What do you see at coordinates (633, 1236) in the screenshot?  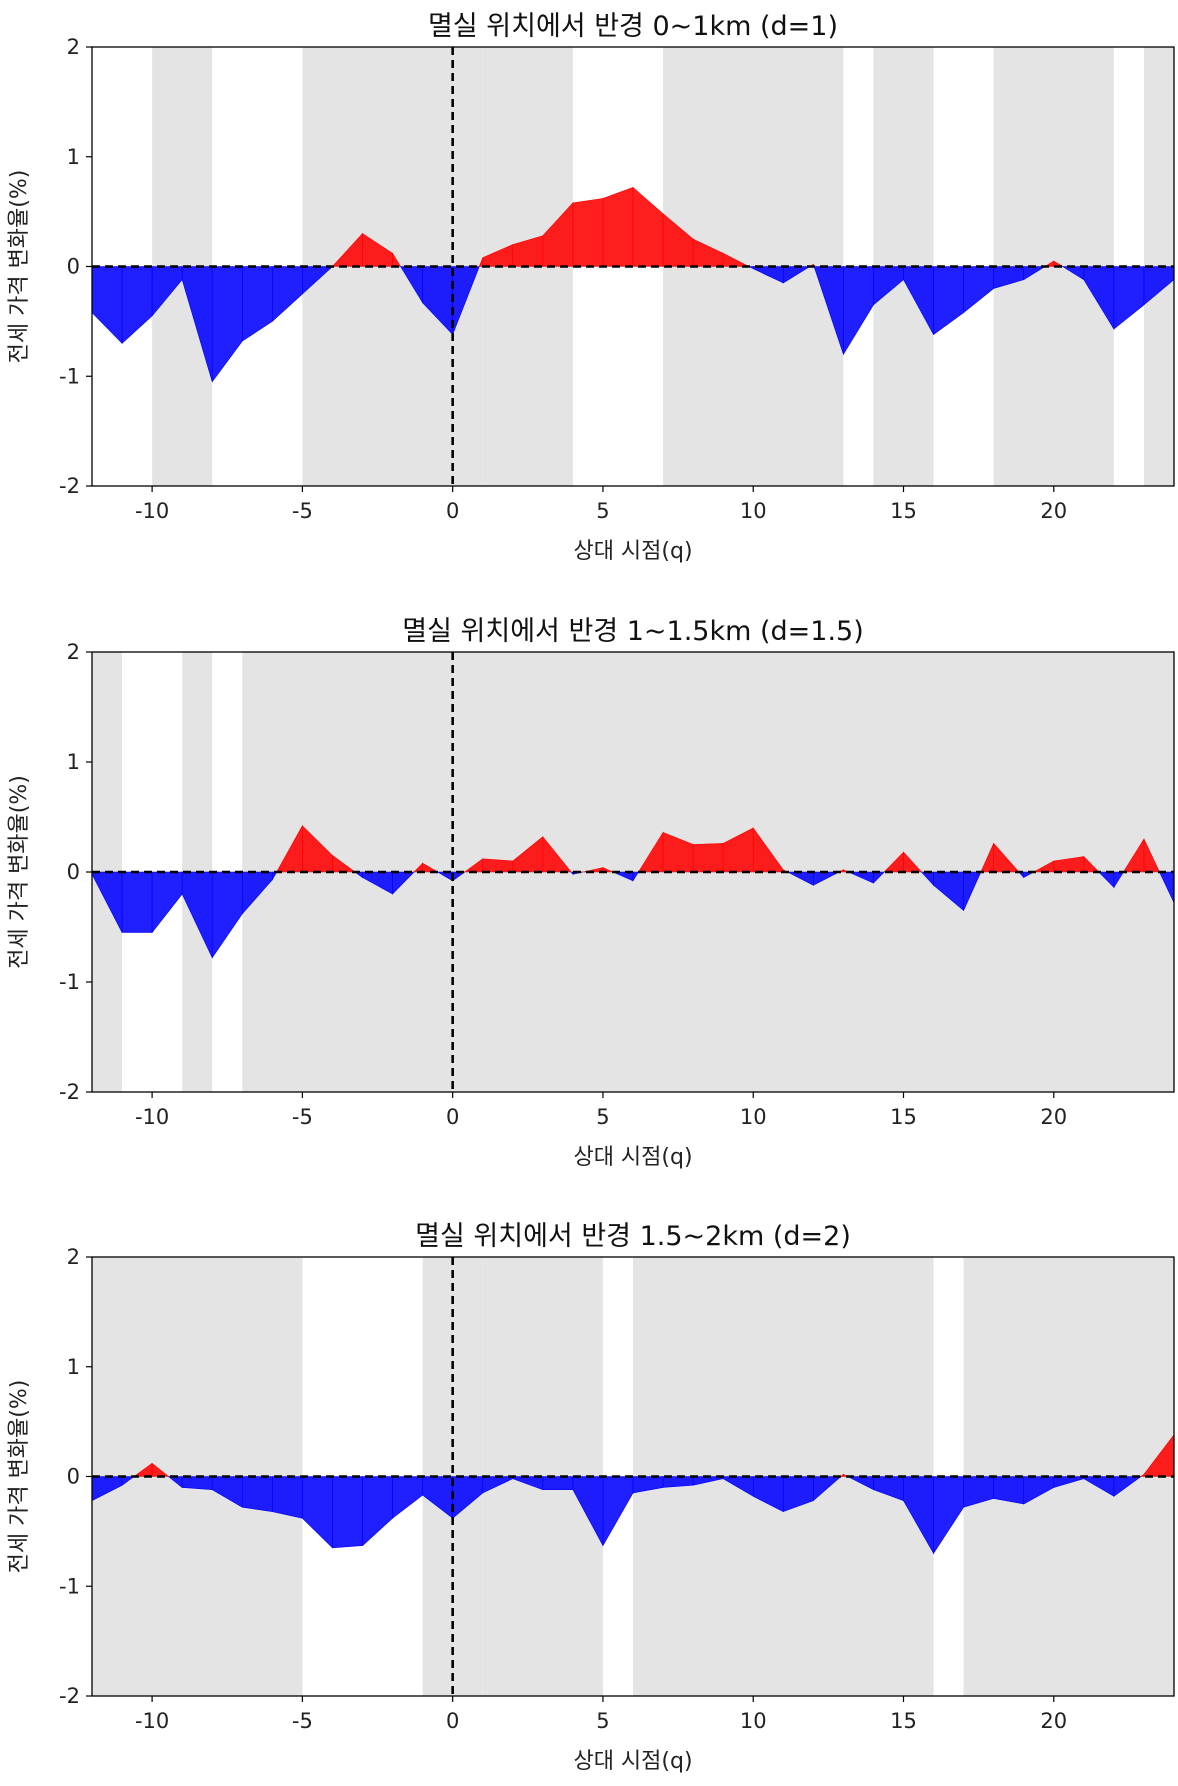 I see `chart-title: 멸실 위치에서 반경 1.5~2km (d=2)` at bounding box center [633, 1236].